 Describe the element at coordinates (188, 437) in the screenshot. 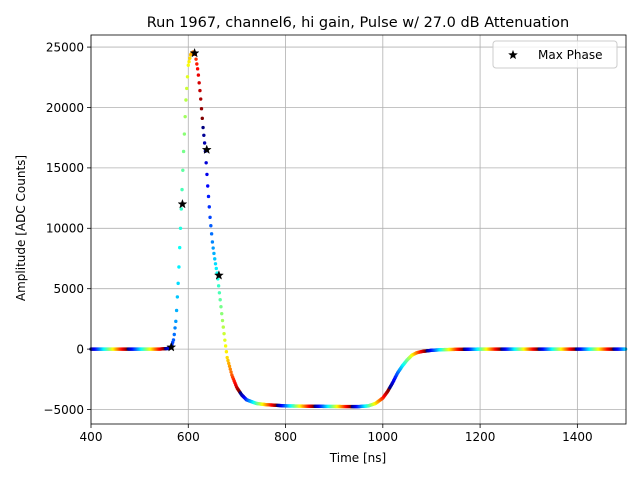

I see `x-tick-label: 600` at that location.